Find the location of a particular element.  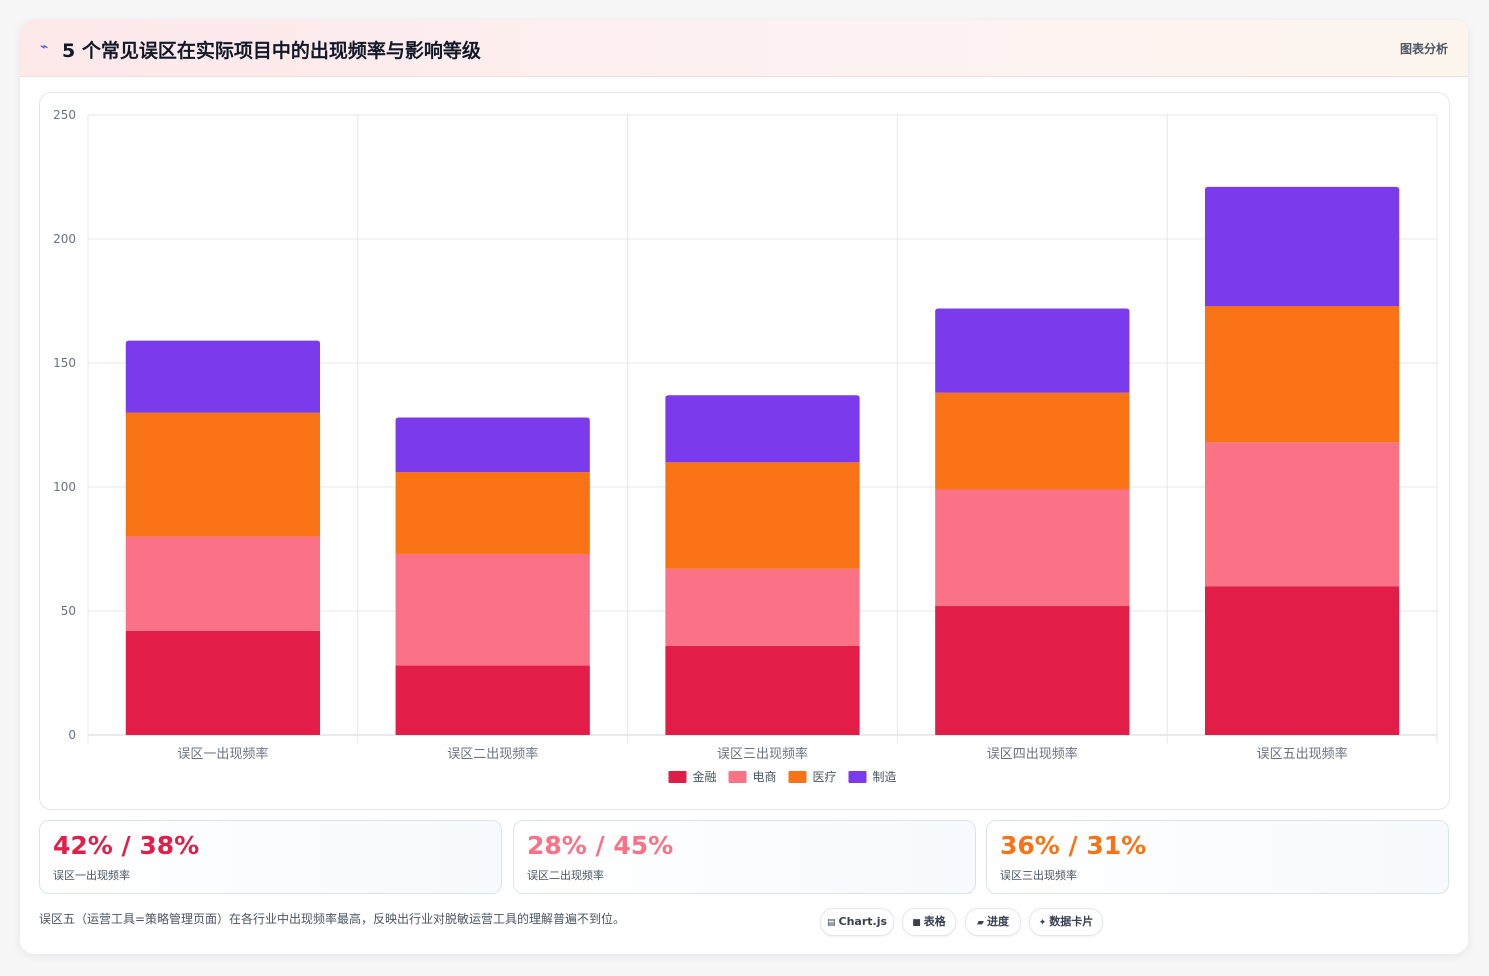

stat-value: 28% / 45% is located at coordinates (600, 845).